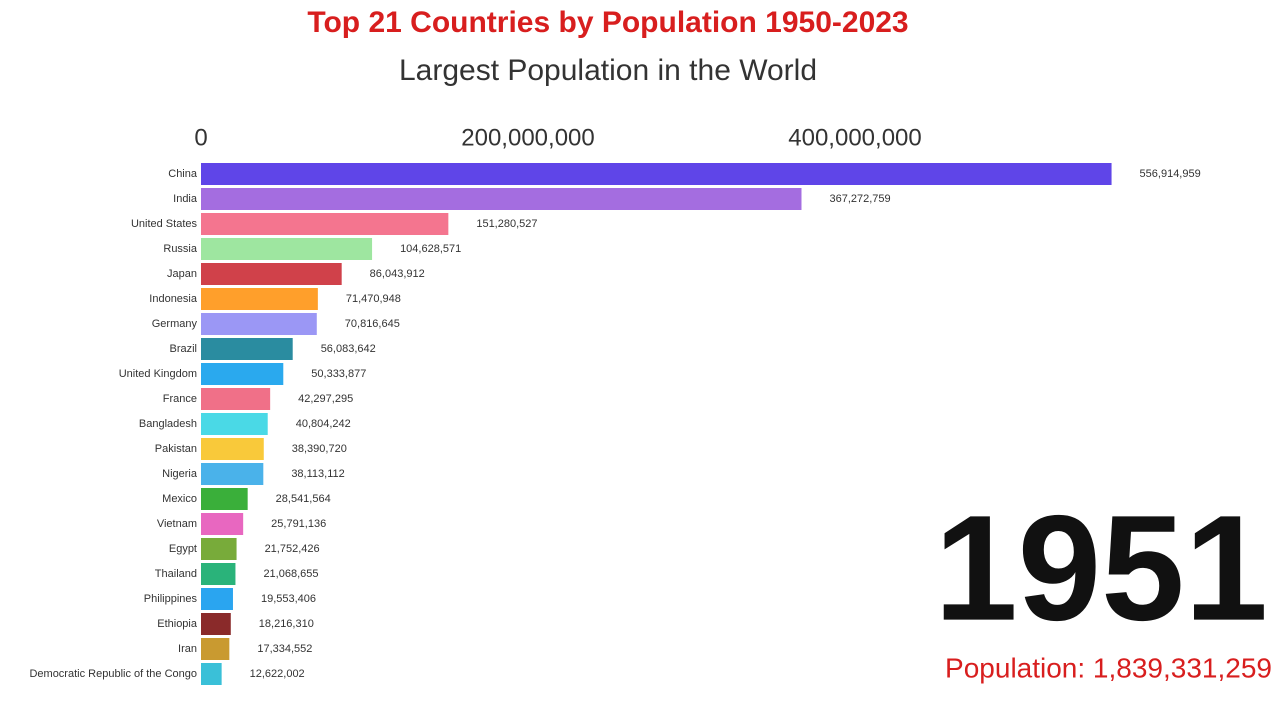 Image resolution: width=1280 pixels, height=720 pixels. I want to click on value-label: 19,553,406, so click(288, 599).